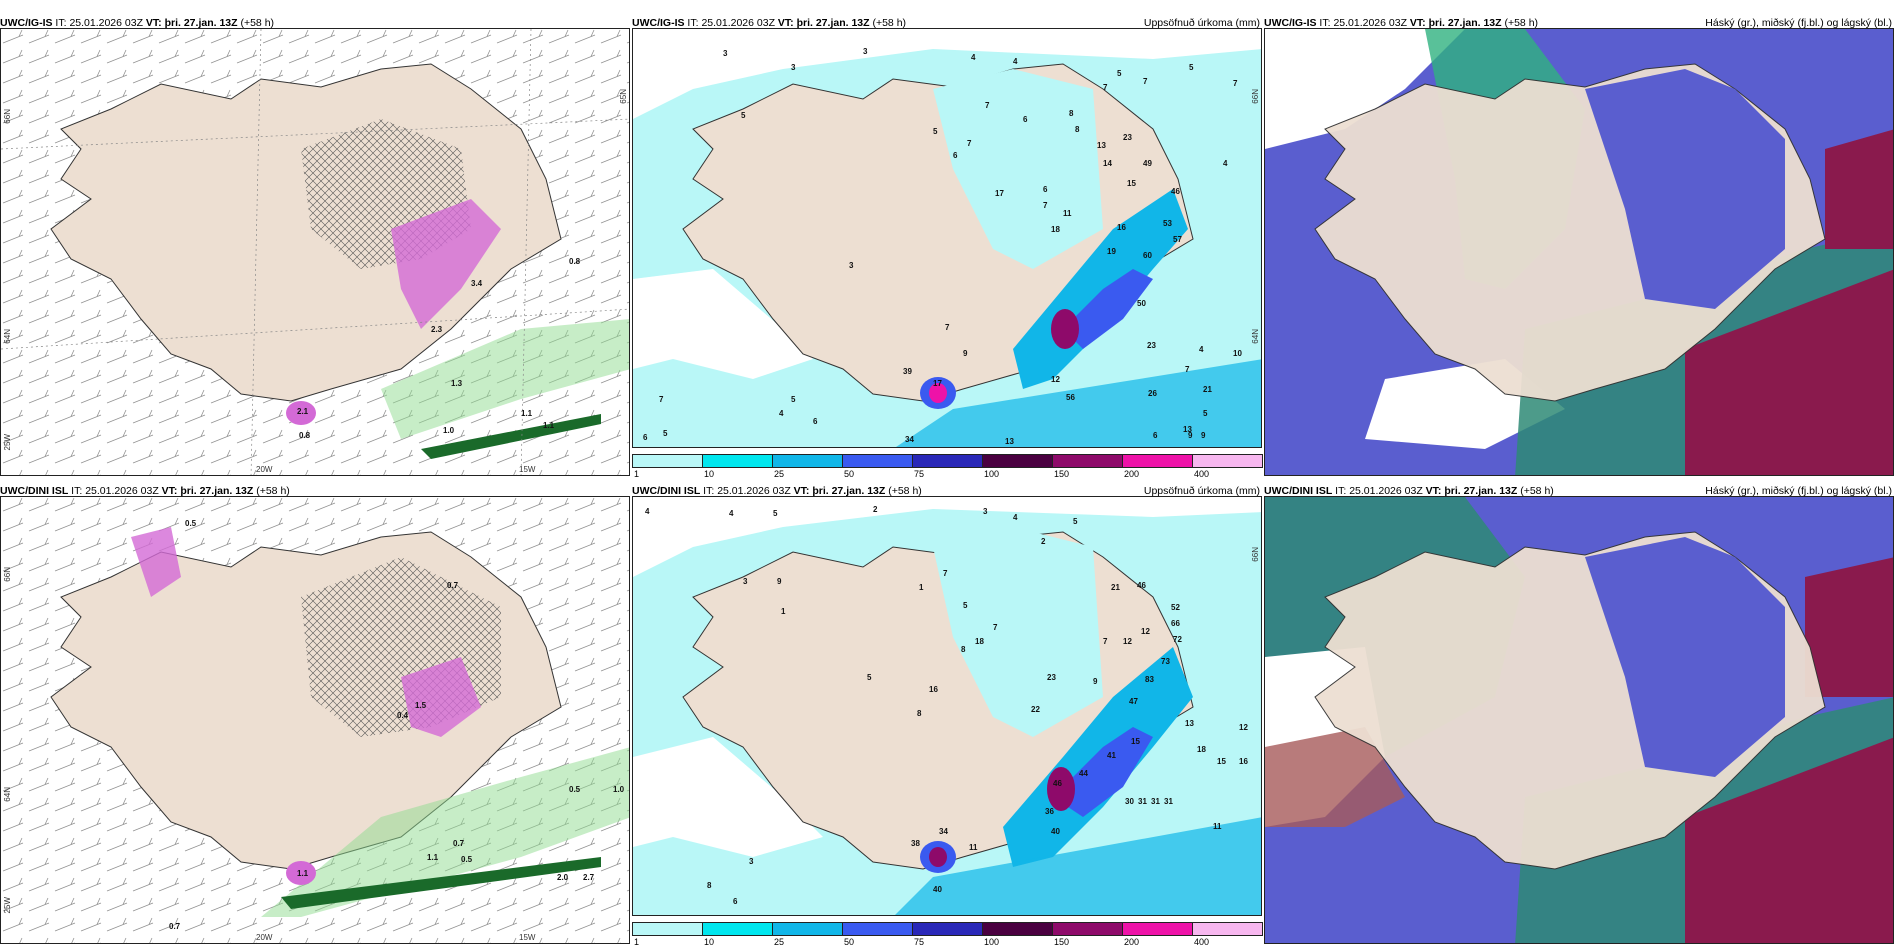 The height and width of the screenshot is (950, 1900). What do you see at coordinates (1133, 701) in the screenshot?
I see `value-label: 47` at bounding box center [1133, 701].